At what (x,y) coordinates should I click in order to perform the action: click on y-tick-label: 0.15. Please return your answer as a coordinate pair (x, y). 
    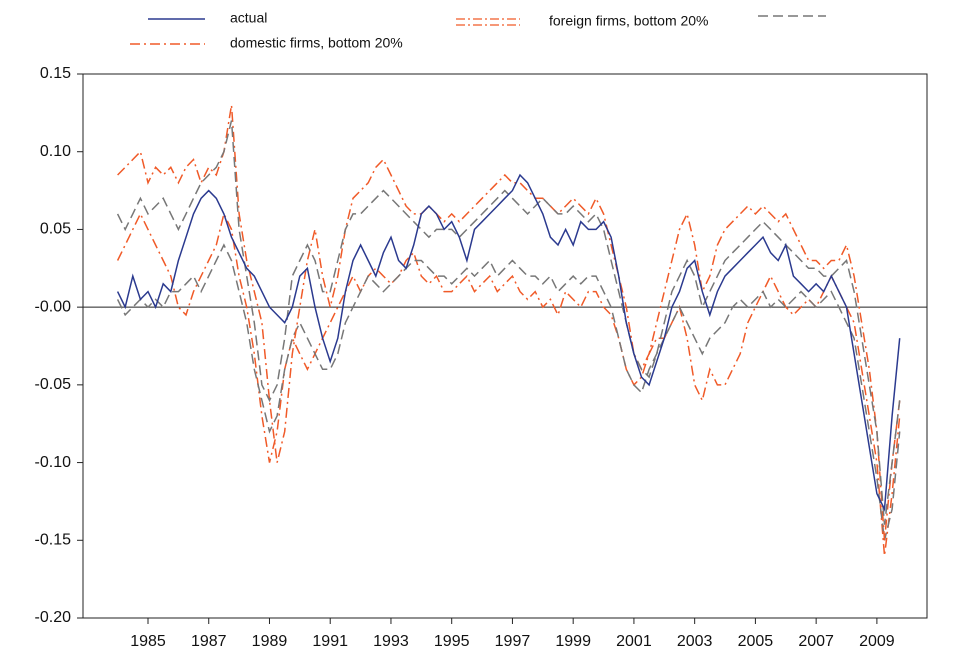
    Looking at the image, I should click on (55, 73).